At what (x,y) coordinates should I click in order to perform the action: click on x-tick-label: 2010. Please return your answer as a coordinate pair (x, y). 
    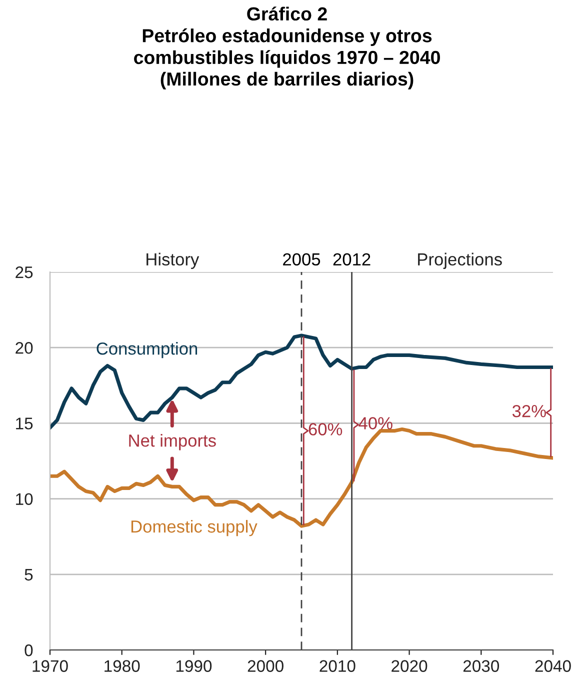
    Looking at the image, I should click on (338, 666).